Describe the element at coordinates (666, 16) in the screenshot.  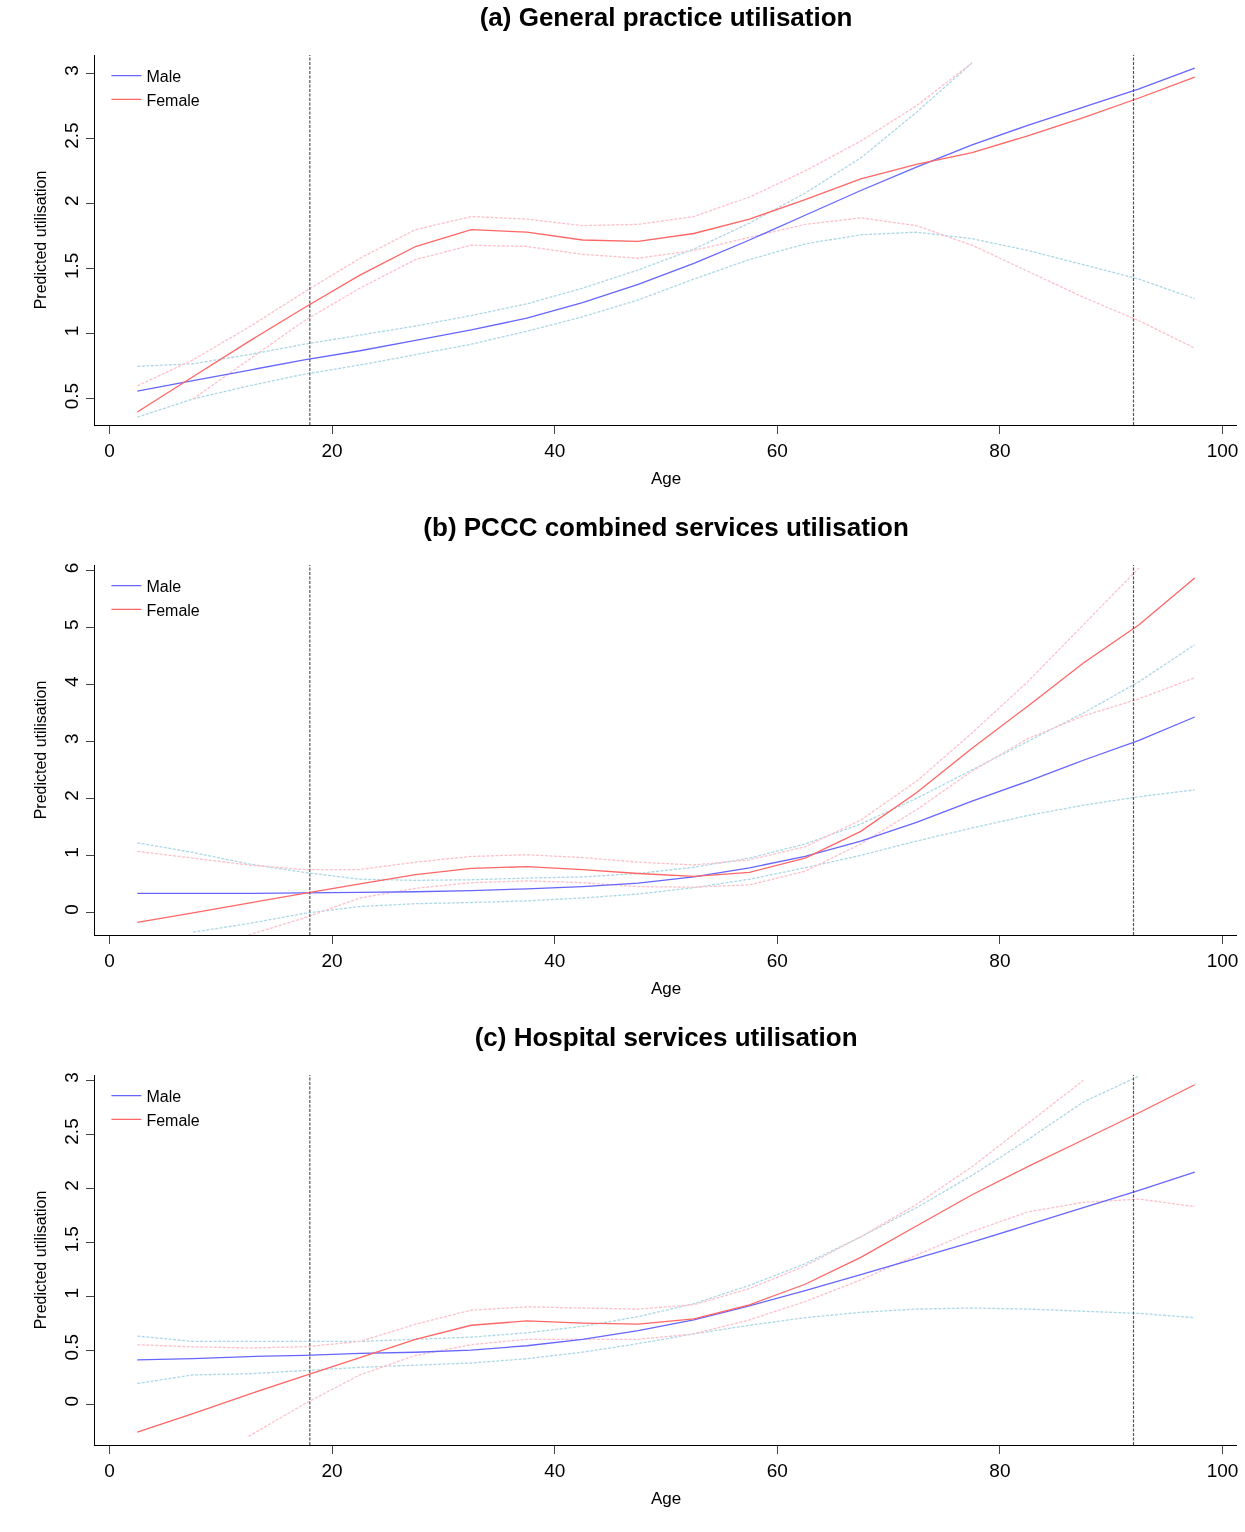
I see `chart-title: (a) General practice utilisation` at that location.